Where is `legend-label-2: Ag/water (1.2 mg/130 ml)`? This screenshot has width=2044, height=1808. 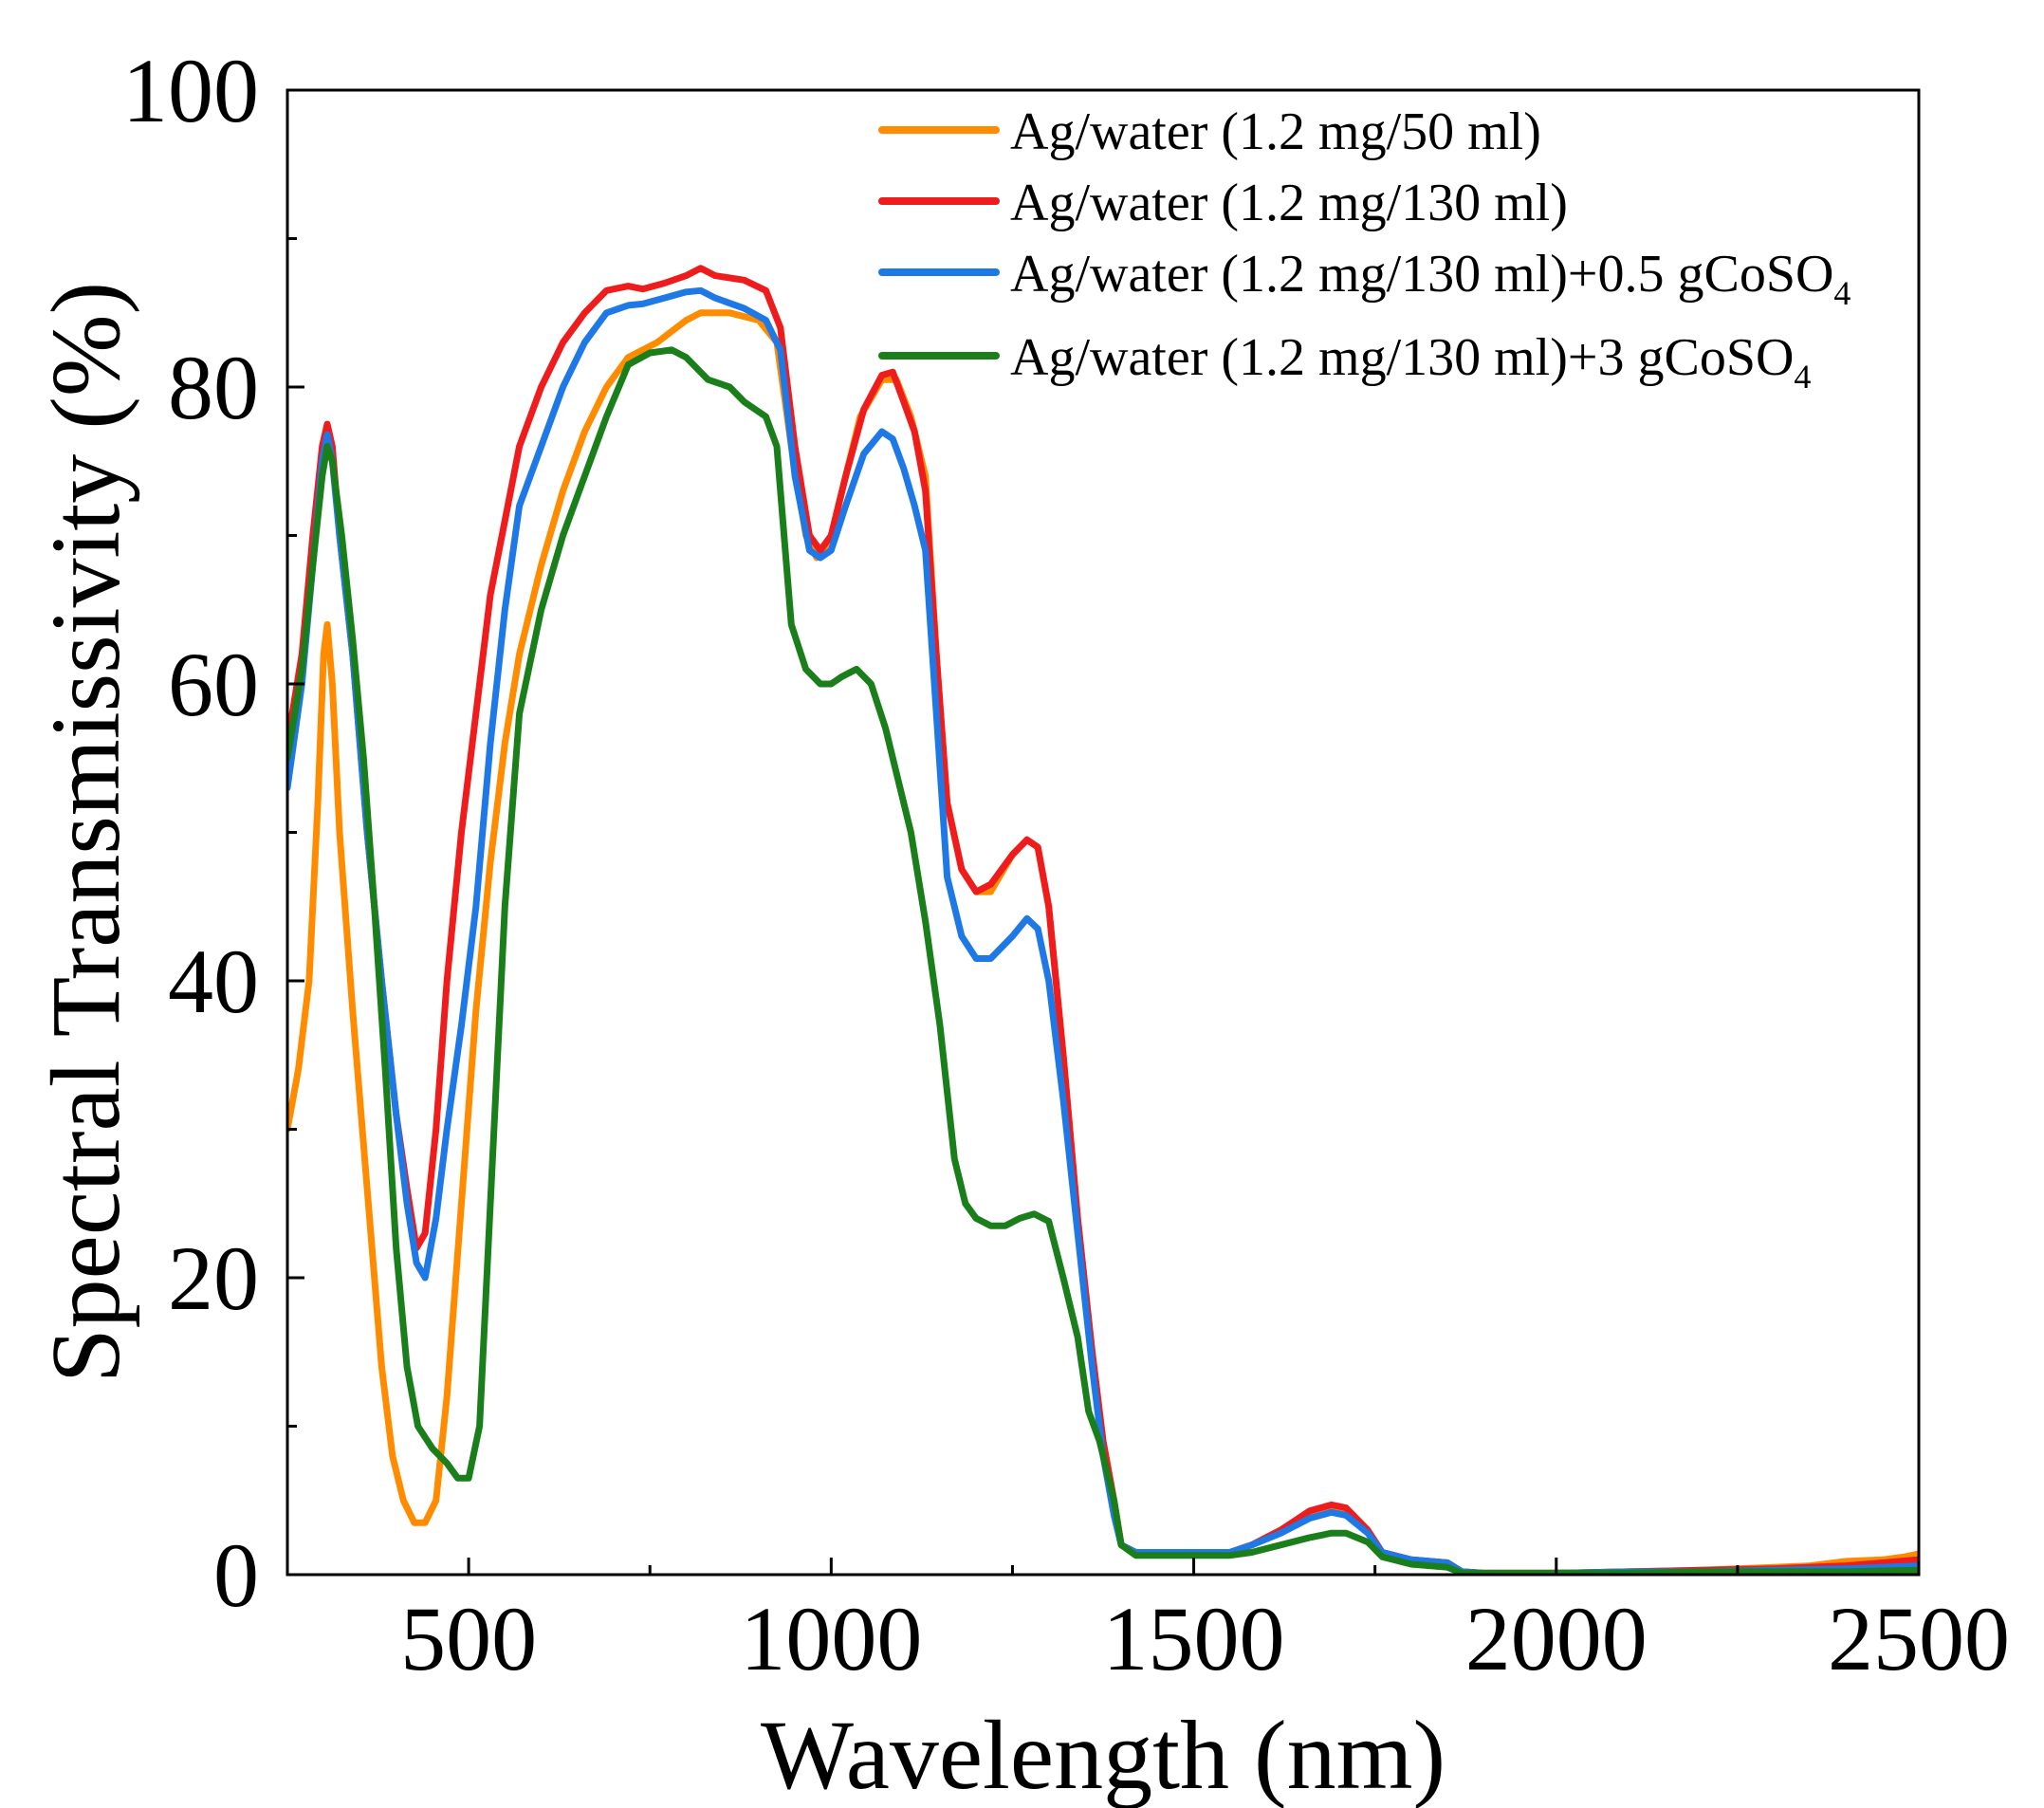
legend-label-2: Ag/water (1.2 mg/130 ml) is located at coordinates (1289, 203).